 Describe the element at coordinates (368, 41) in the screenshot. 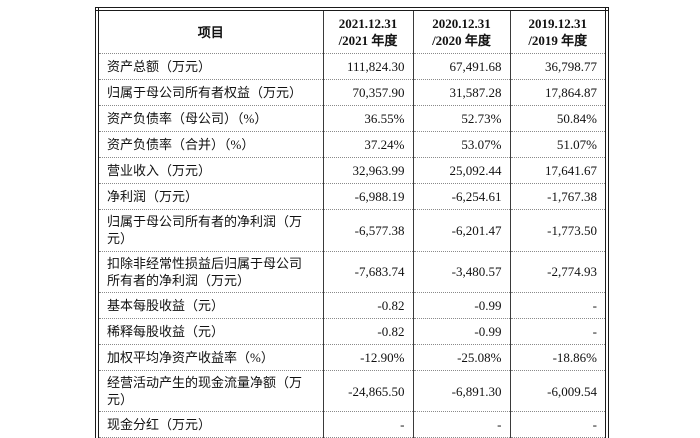

I see `header-period-2021-year: /2021 年度` at that location.